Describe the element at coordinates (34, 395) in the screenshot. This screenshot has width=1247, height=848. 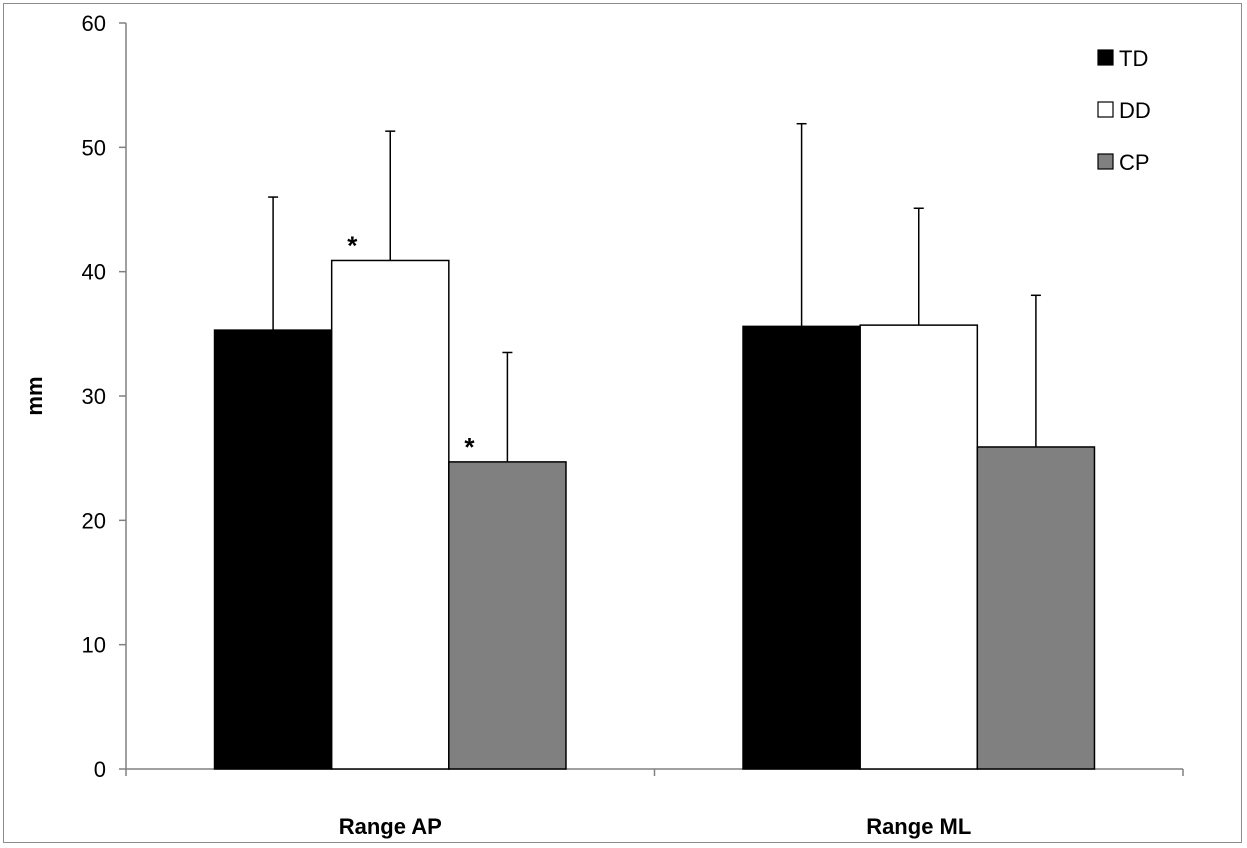
I see `y-axis-title: mm` at that location.